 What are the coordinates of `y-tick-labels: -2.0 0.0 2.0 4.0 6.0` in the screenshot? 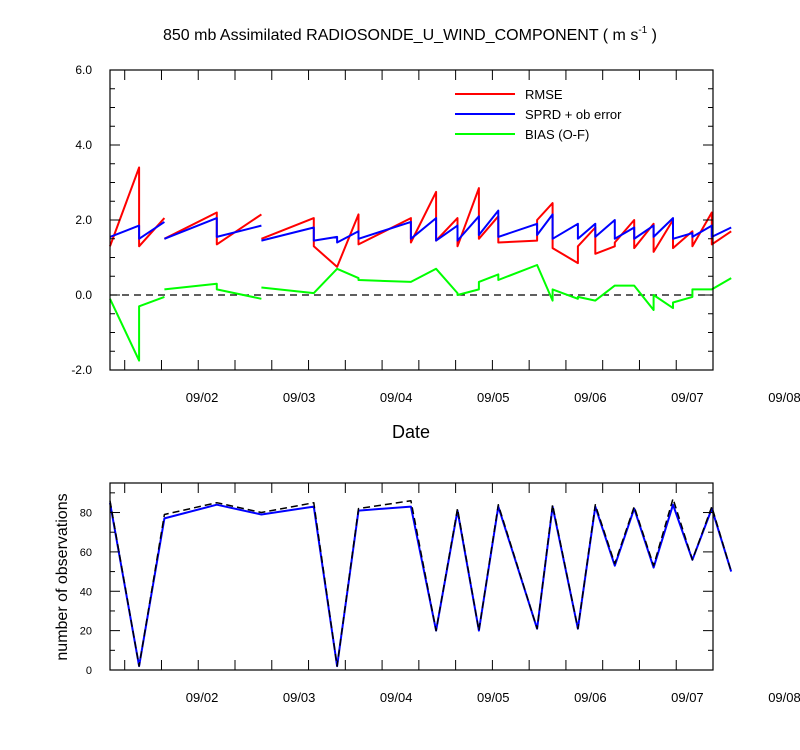 It's located at (81, 220).